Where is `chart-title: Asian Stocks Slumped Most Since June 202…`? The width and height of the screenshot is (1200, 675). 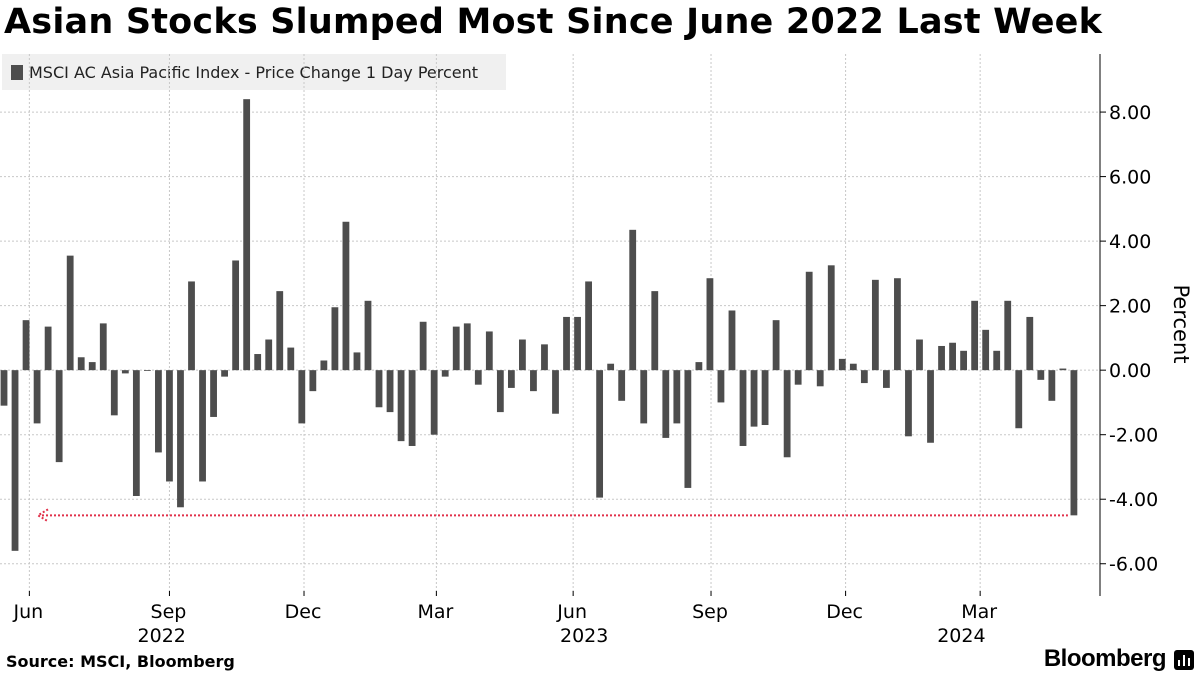
chart-title: Asian Stocks Slumped Most Since June 202… is located at coordinates (553, 22).